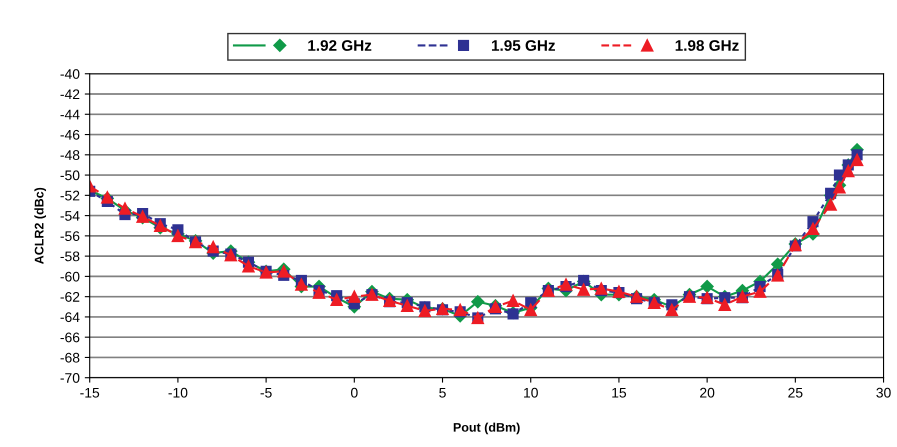 This screenshot has width=897, height=447. I want to click on x-tick-label: 0, so click(354, 393).